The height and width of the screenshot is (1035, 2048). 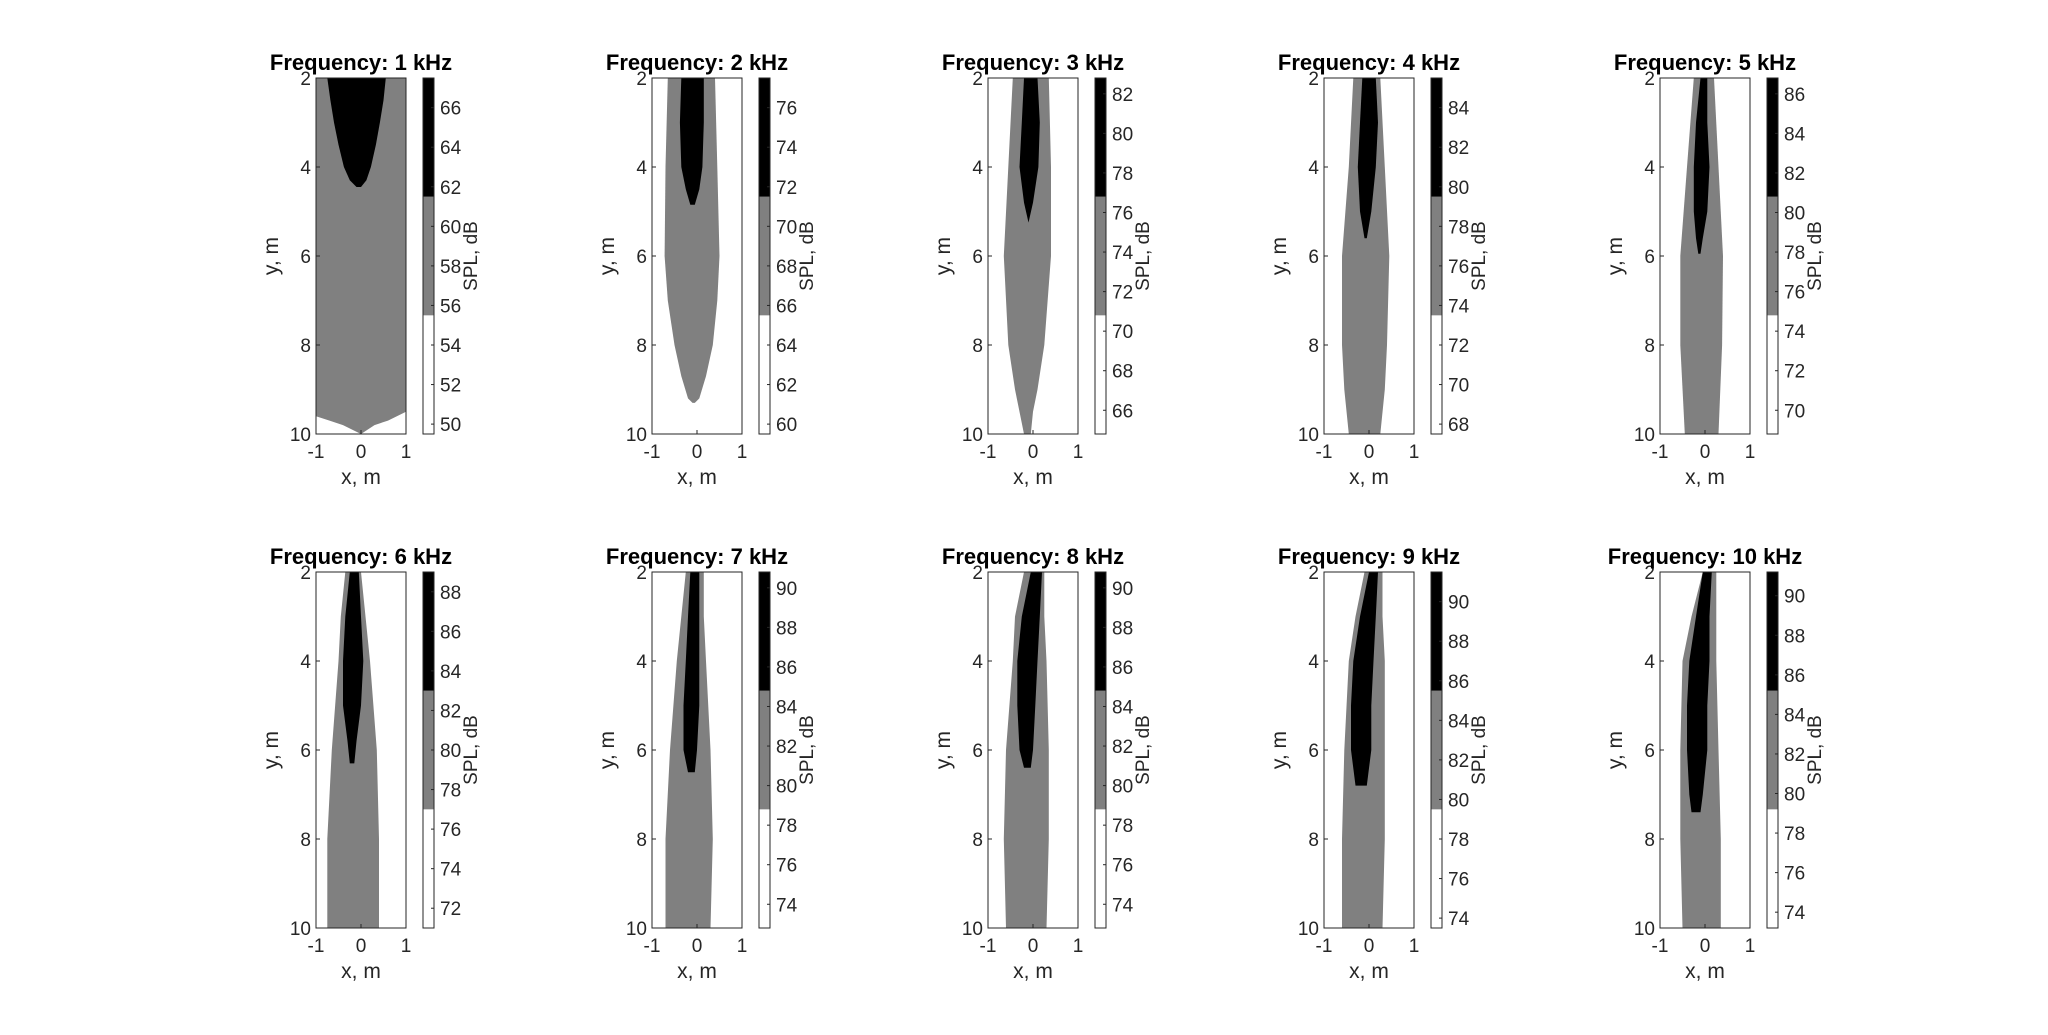 I want to click on colorbar-tick-label: 50, so click(x=450, y=425).